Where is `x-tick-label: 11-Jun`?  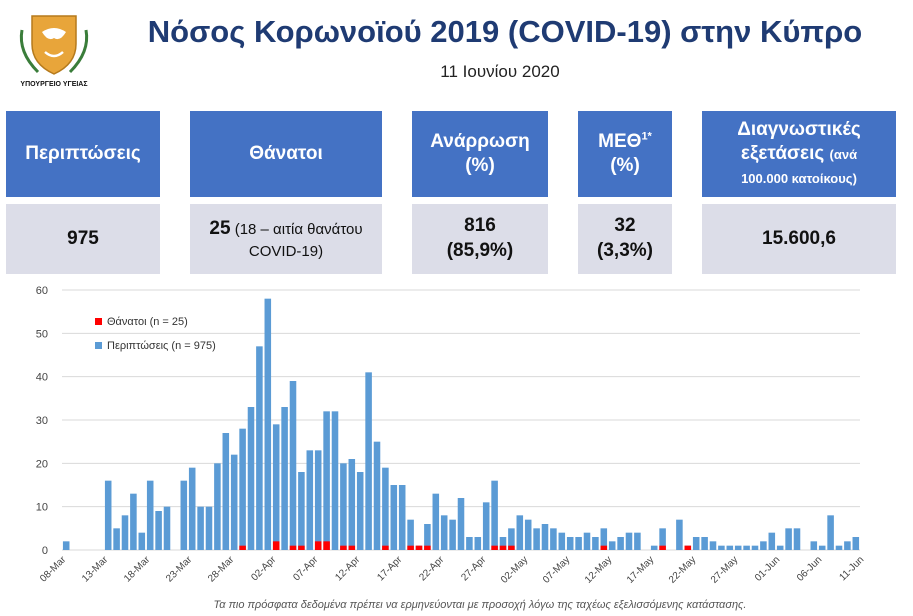 x-tick-label: 11-Jun is located at coordinates (851, 568).